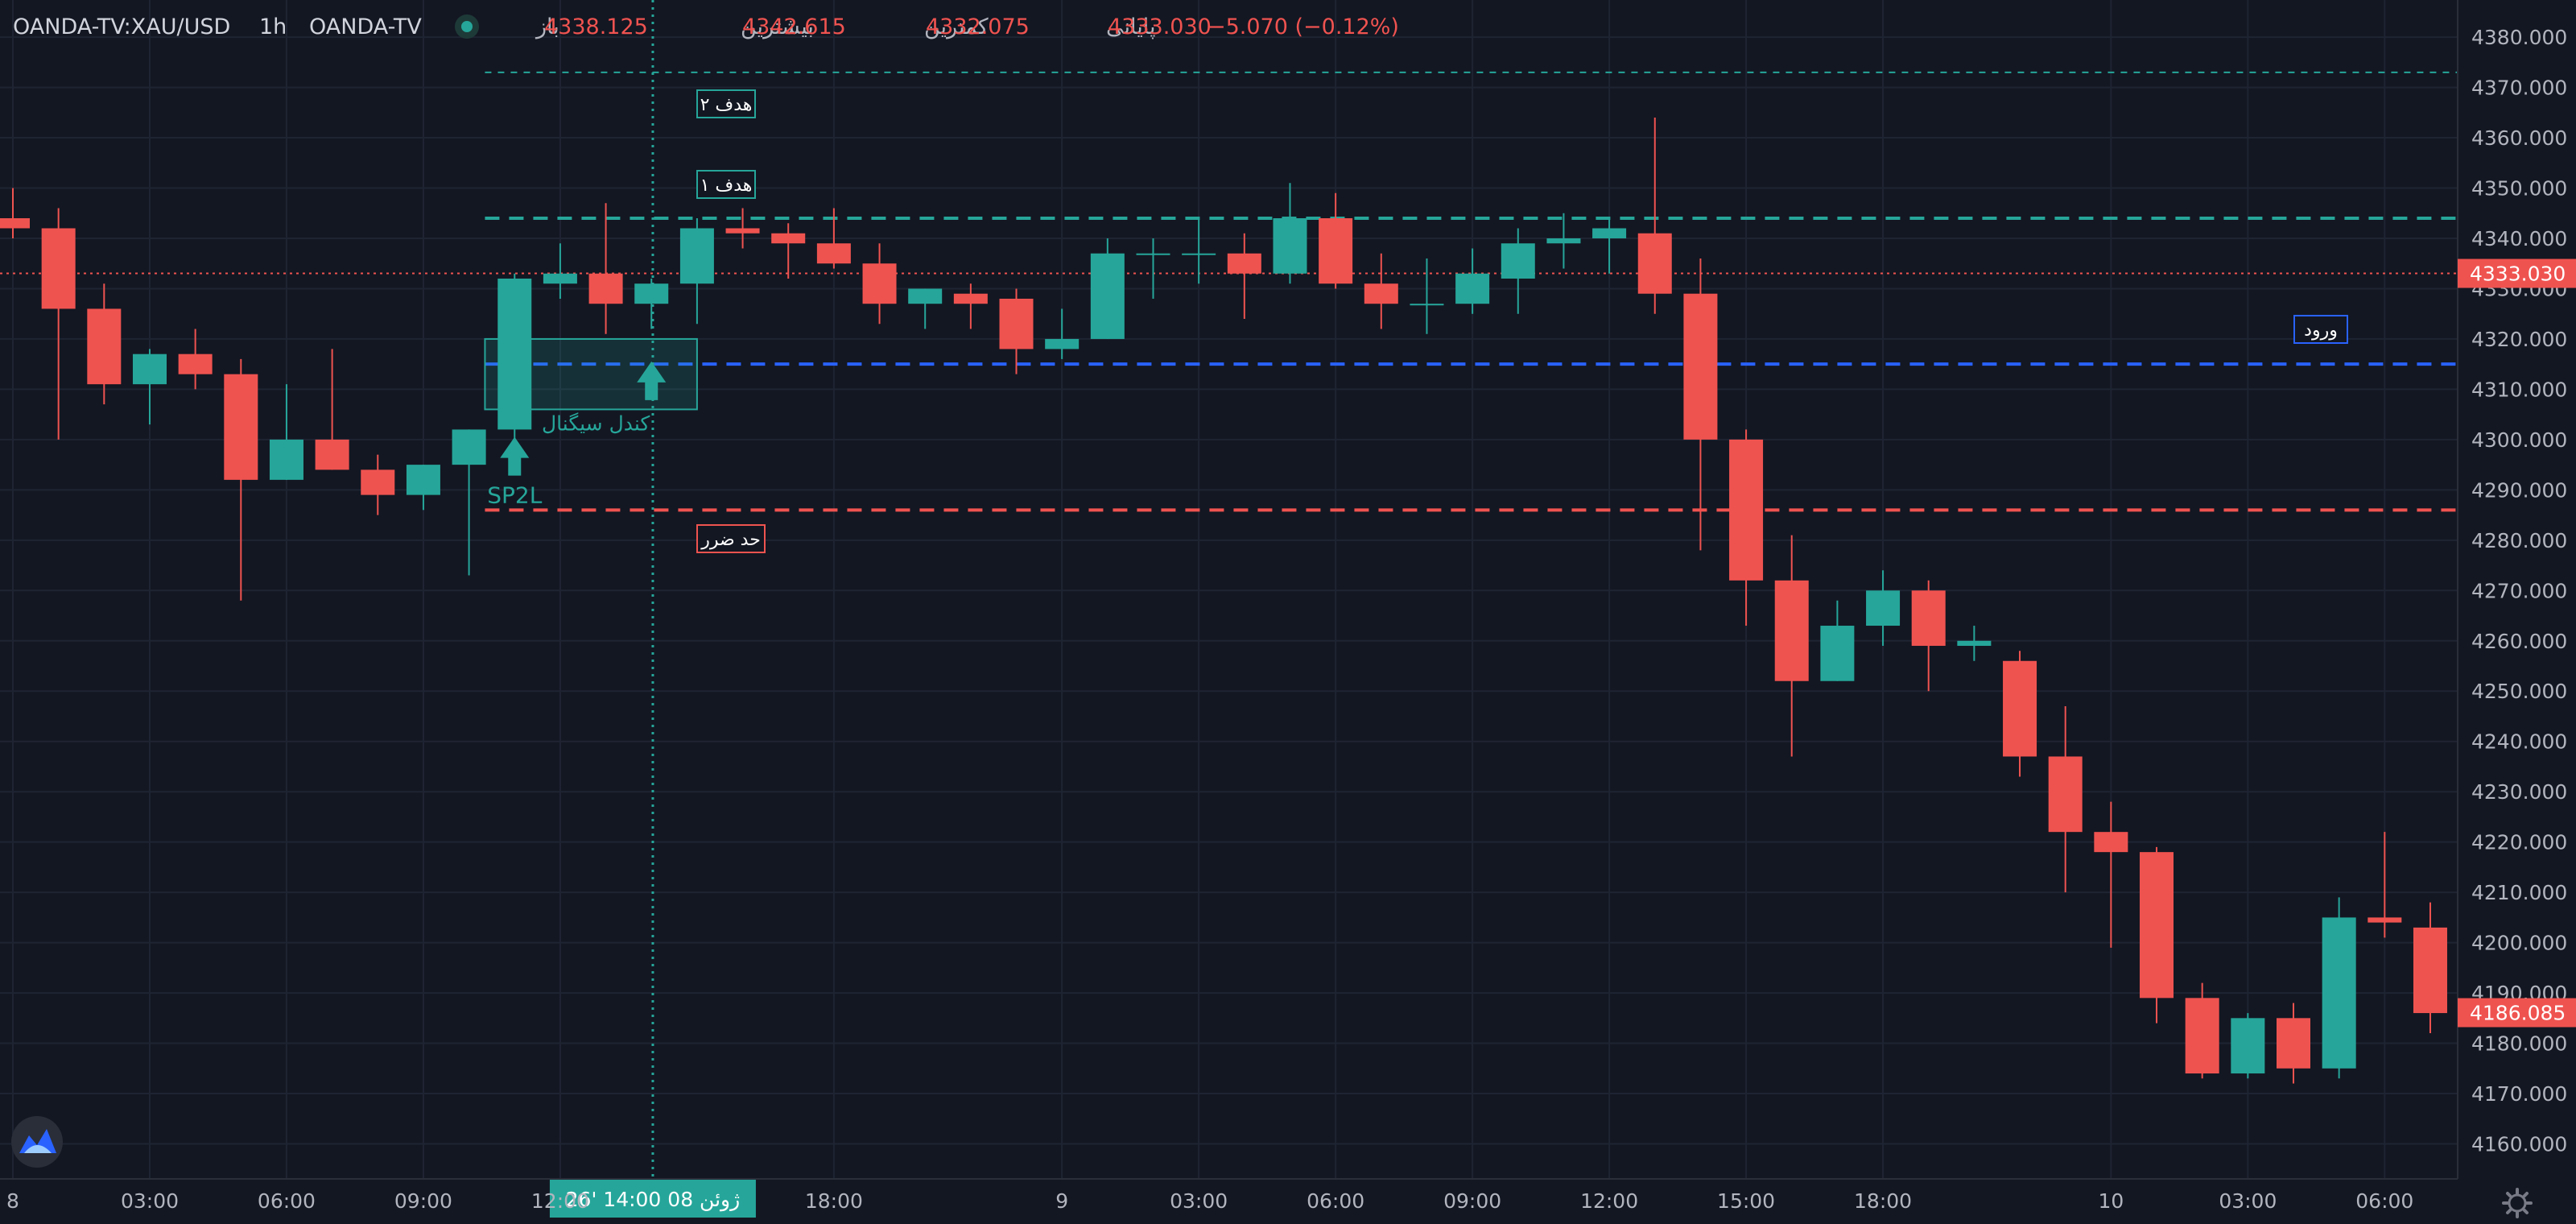  I want to click on market-status-dot, so click(467, 26).